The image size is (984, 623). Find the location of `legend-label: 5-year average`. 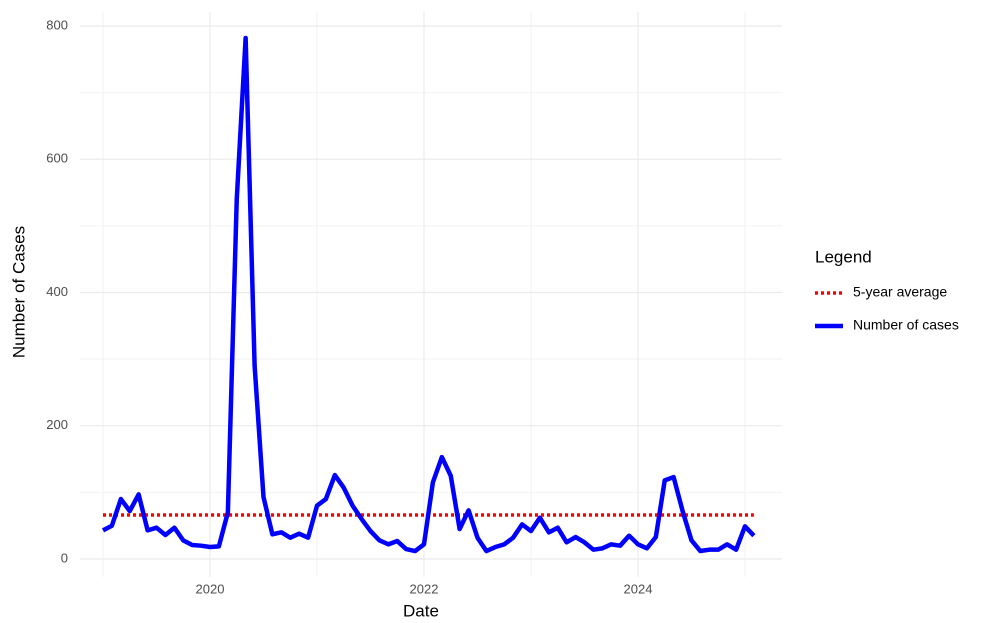

legend-label: 5-year average is located at coordinates (900, 292).